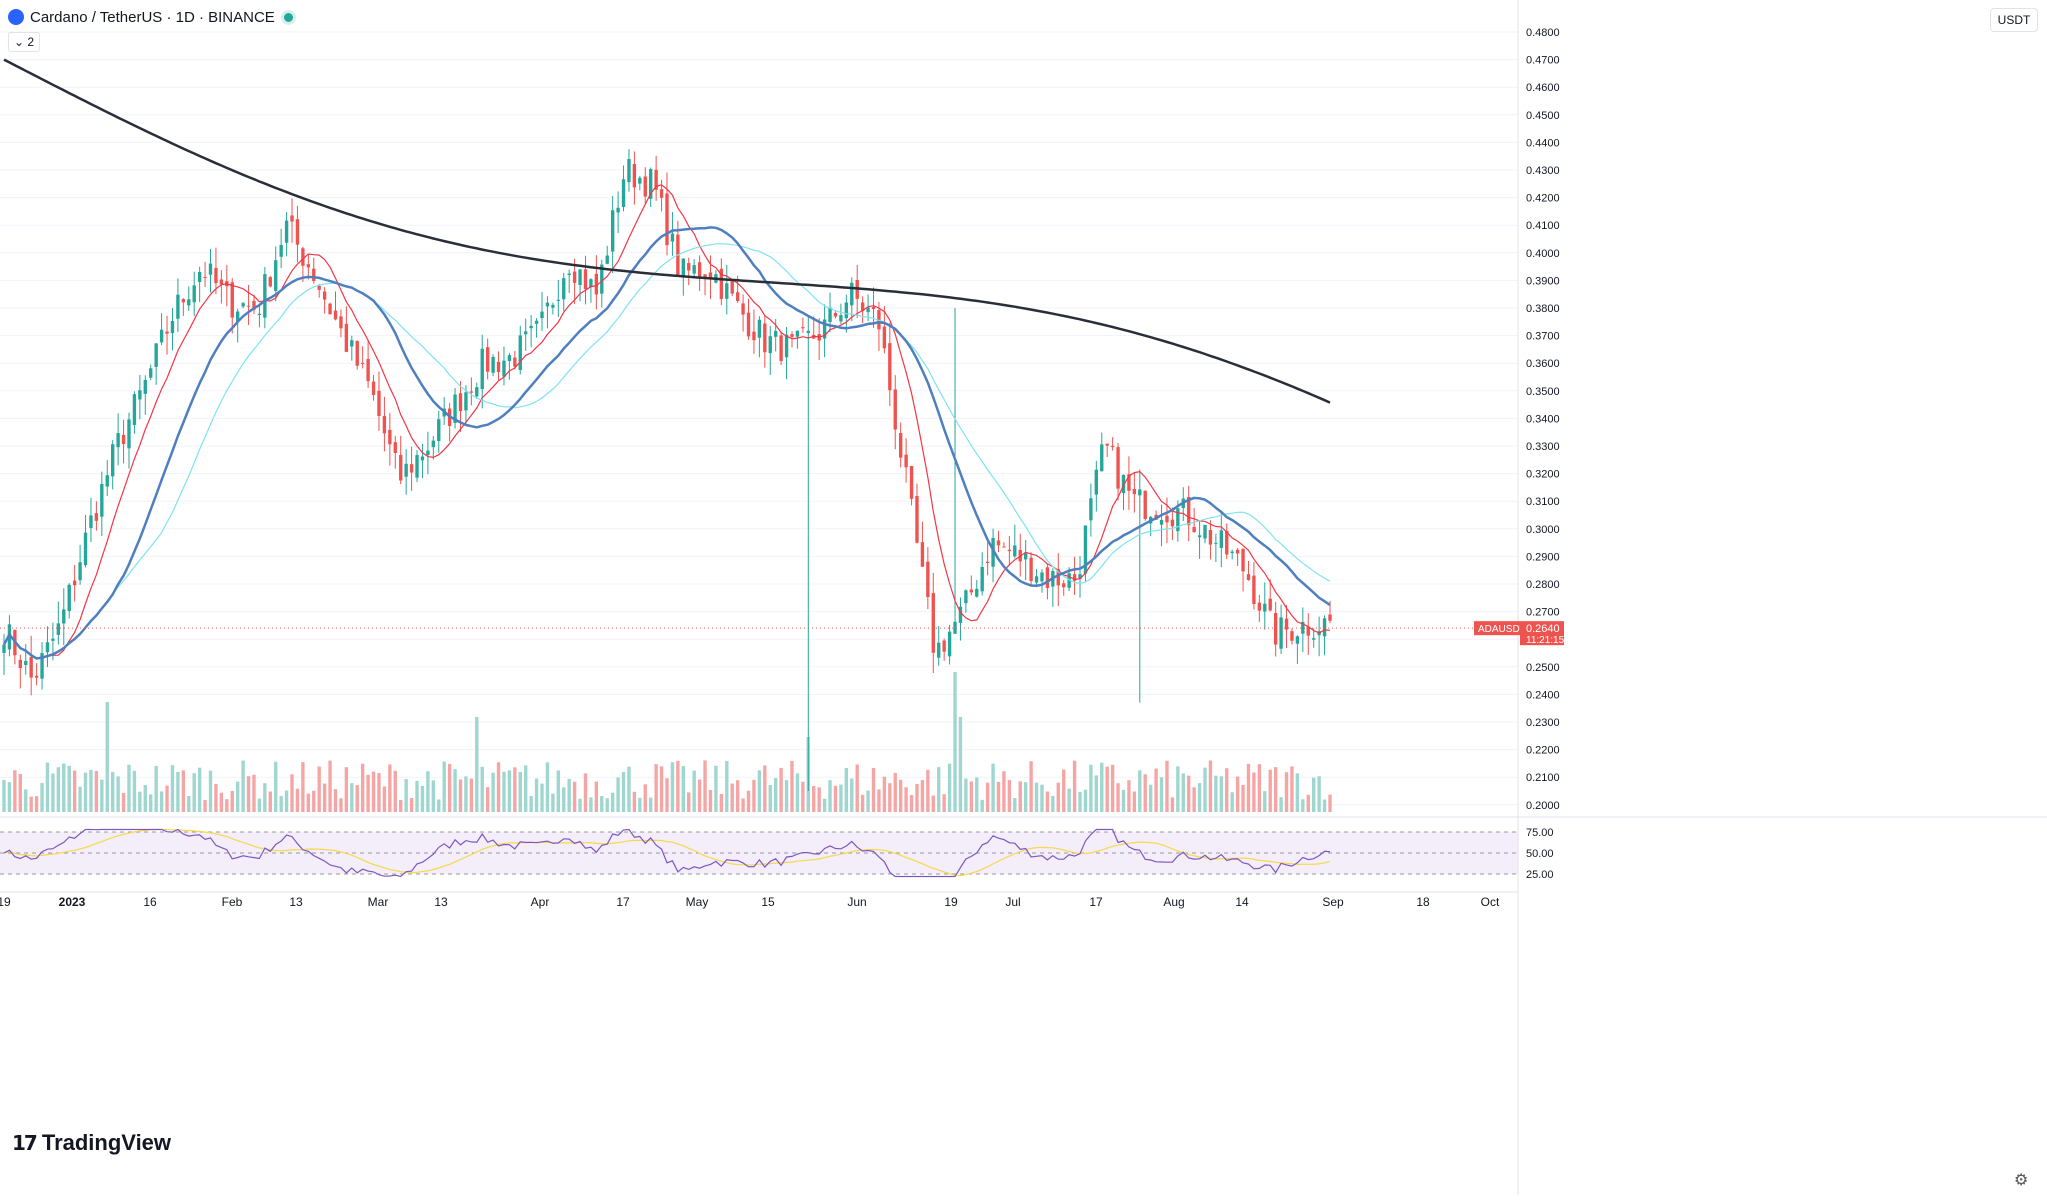  I want to click on volume-bars, so click(667, 742).